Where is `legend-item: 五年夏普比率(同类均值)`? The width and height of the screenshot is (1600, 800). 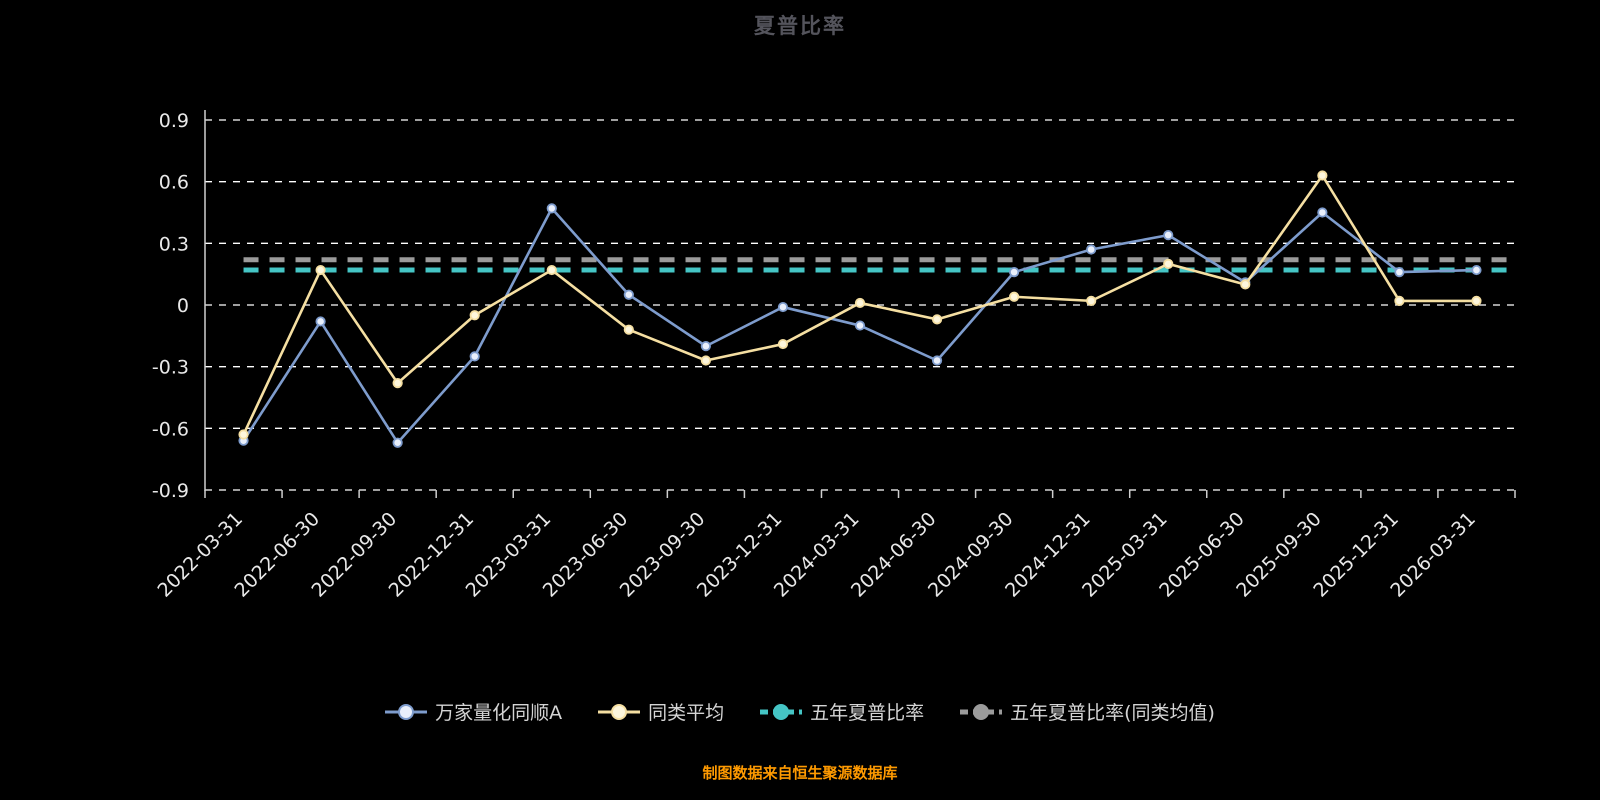 legend-item: 五年夏普比率(同类均值) is located at coordinates (1087, 711).